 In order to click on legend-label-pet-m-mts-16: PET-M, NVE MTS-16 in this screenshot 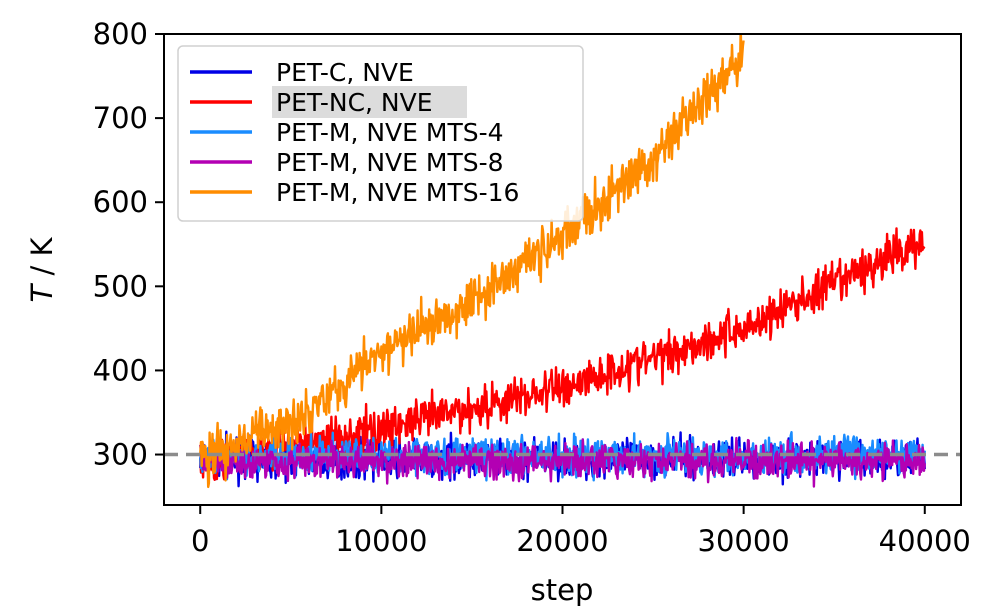, I will do `click(397, 192)`.